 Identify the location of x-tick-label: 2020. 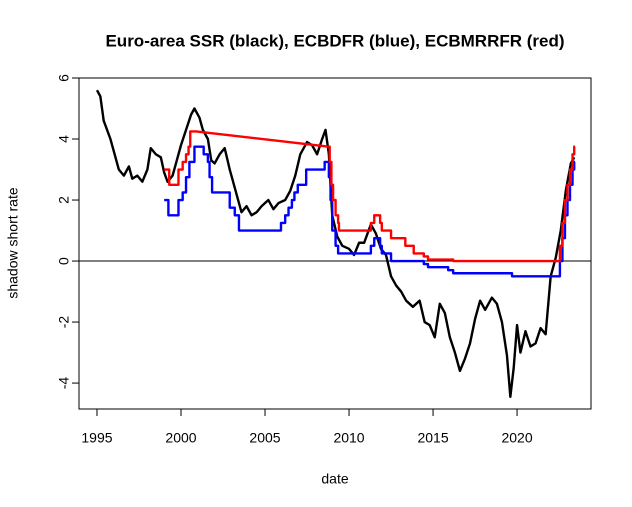
(516, 438).